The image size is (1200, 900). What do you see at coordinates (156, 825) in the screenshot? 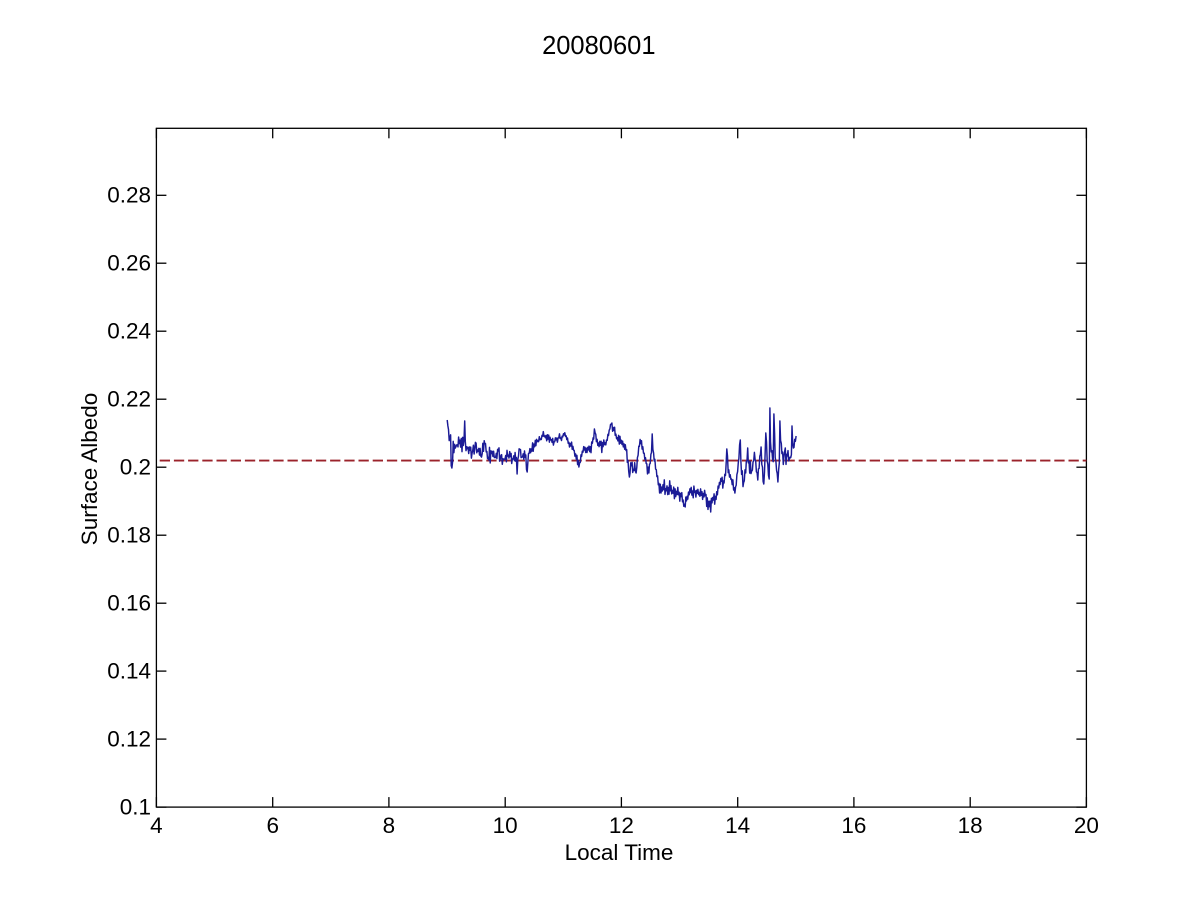
I see `svg-text: 4` at bounding box center [156, 825].